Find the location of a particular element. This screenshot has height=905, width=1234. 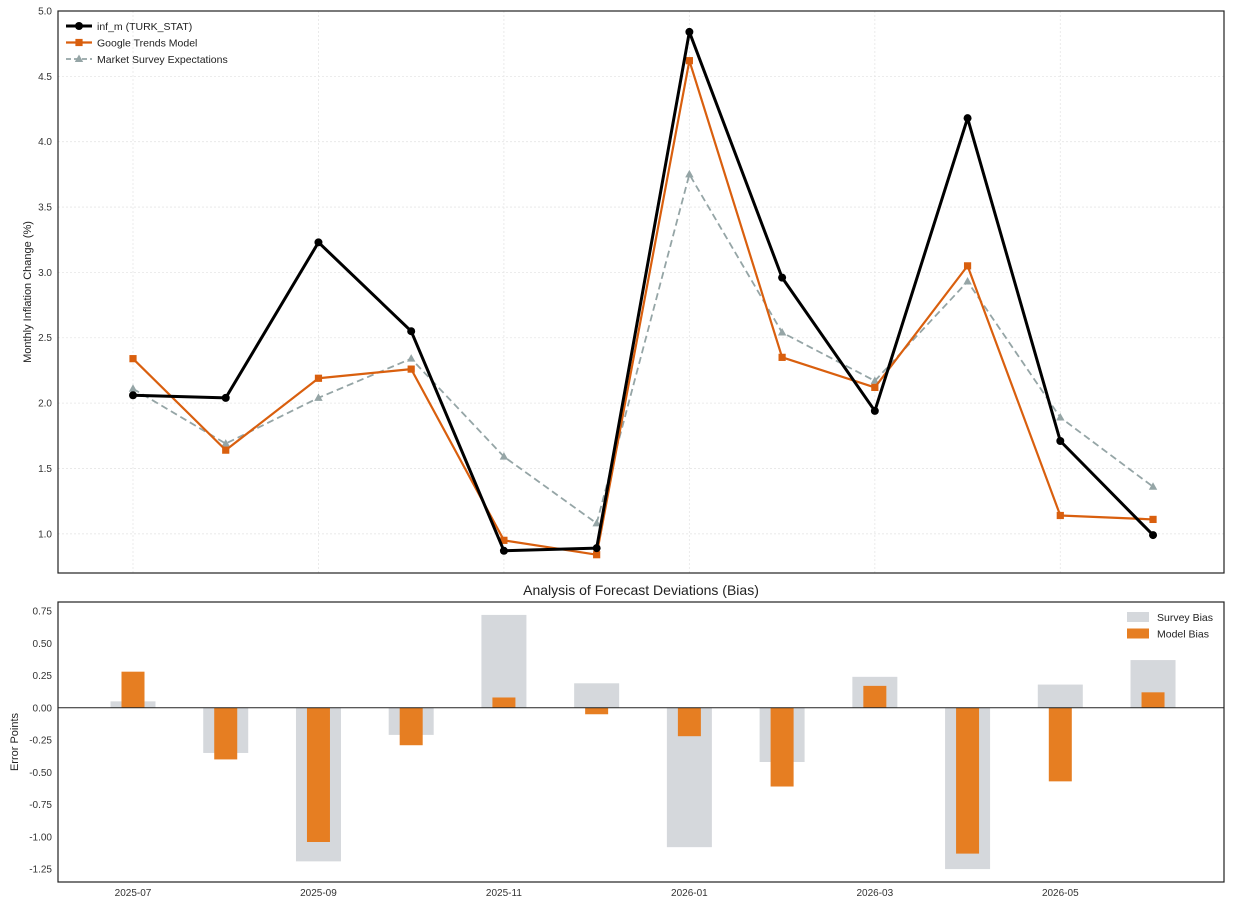

bottom-y-tick-label: -0.50 is located at coordinates (40, 773).